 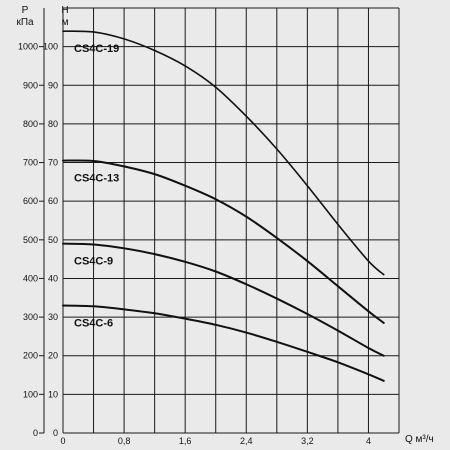 I want to click on series-label-cs4c-19: CS4C-19, so click(x=96, y=49).